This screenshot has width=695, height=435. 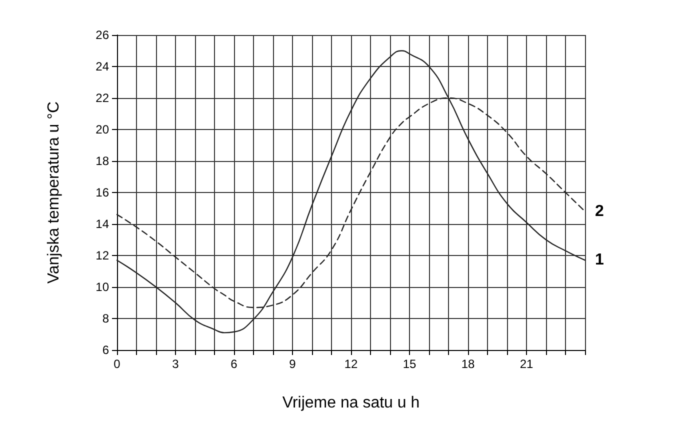 I want to click on x-tick-label: 18, so click(x=468, y=364).